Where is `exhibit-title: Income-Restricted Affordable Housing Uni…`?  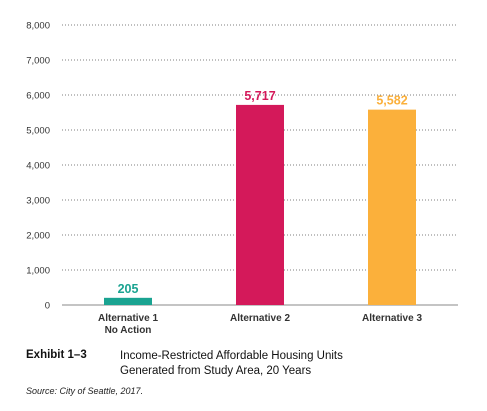 exhibit-title: Income-Restricted Affordable Housing Uni… is located at coordinates (270, 364).